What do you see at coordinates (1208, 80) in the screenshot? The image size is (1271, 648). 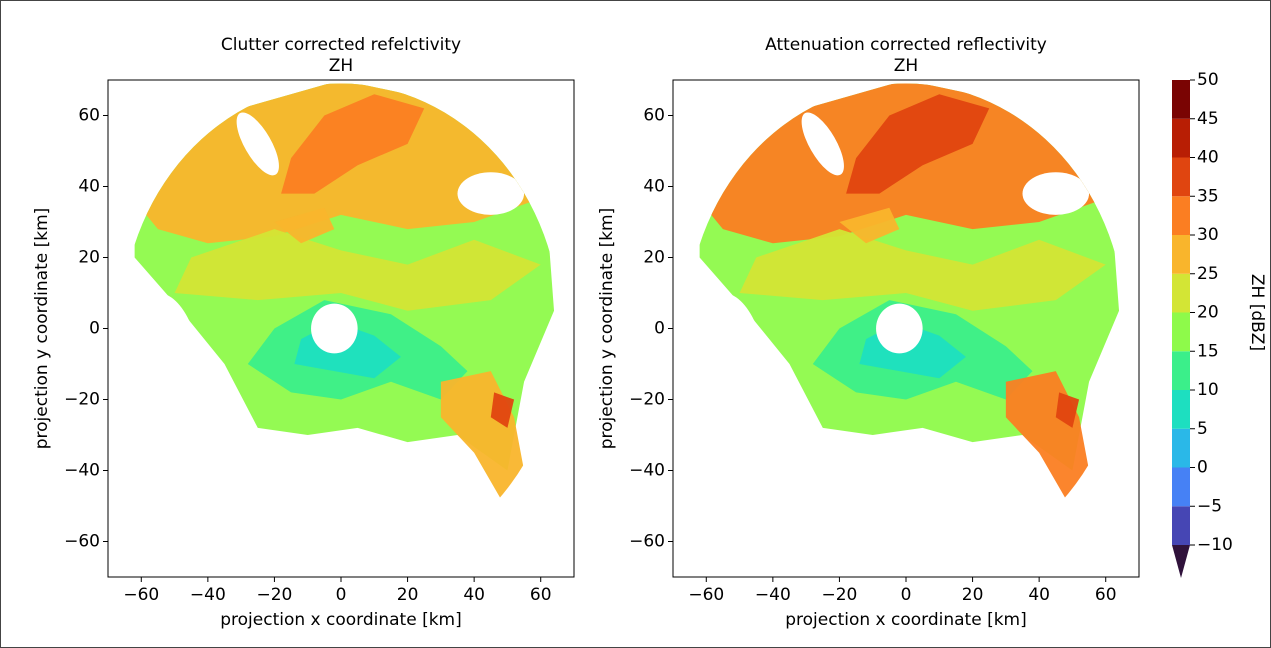 I see `colorbar-tick-label: 50` at bounding box center [1208, 80].